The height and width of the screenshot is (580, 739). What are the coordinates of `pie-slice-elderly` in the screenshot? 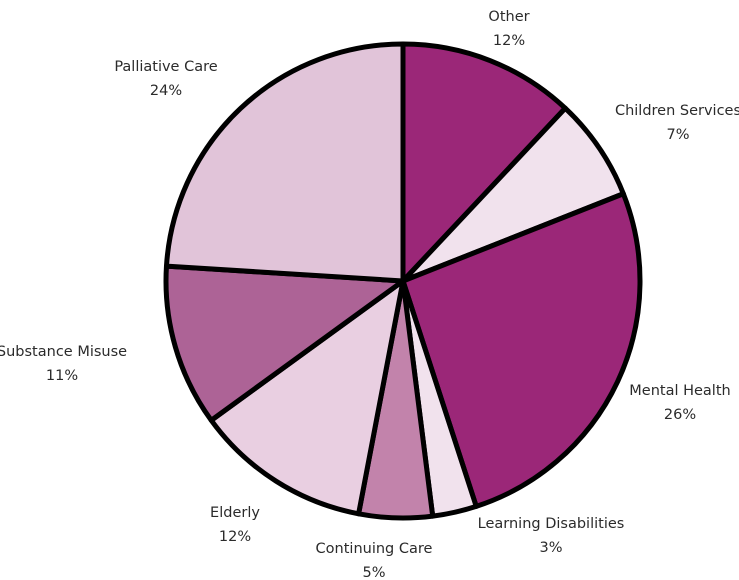 It's located at (307, 397).